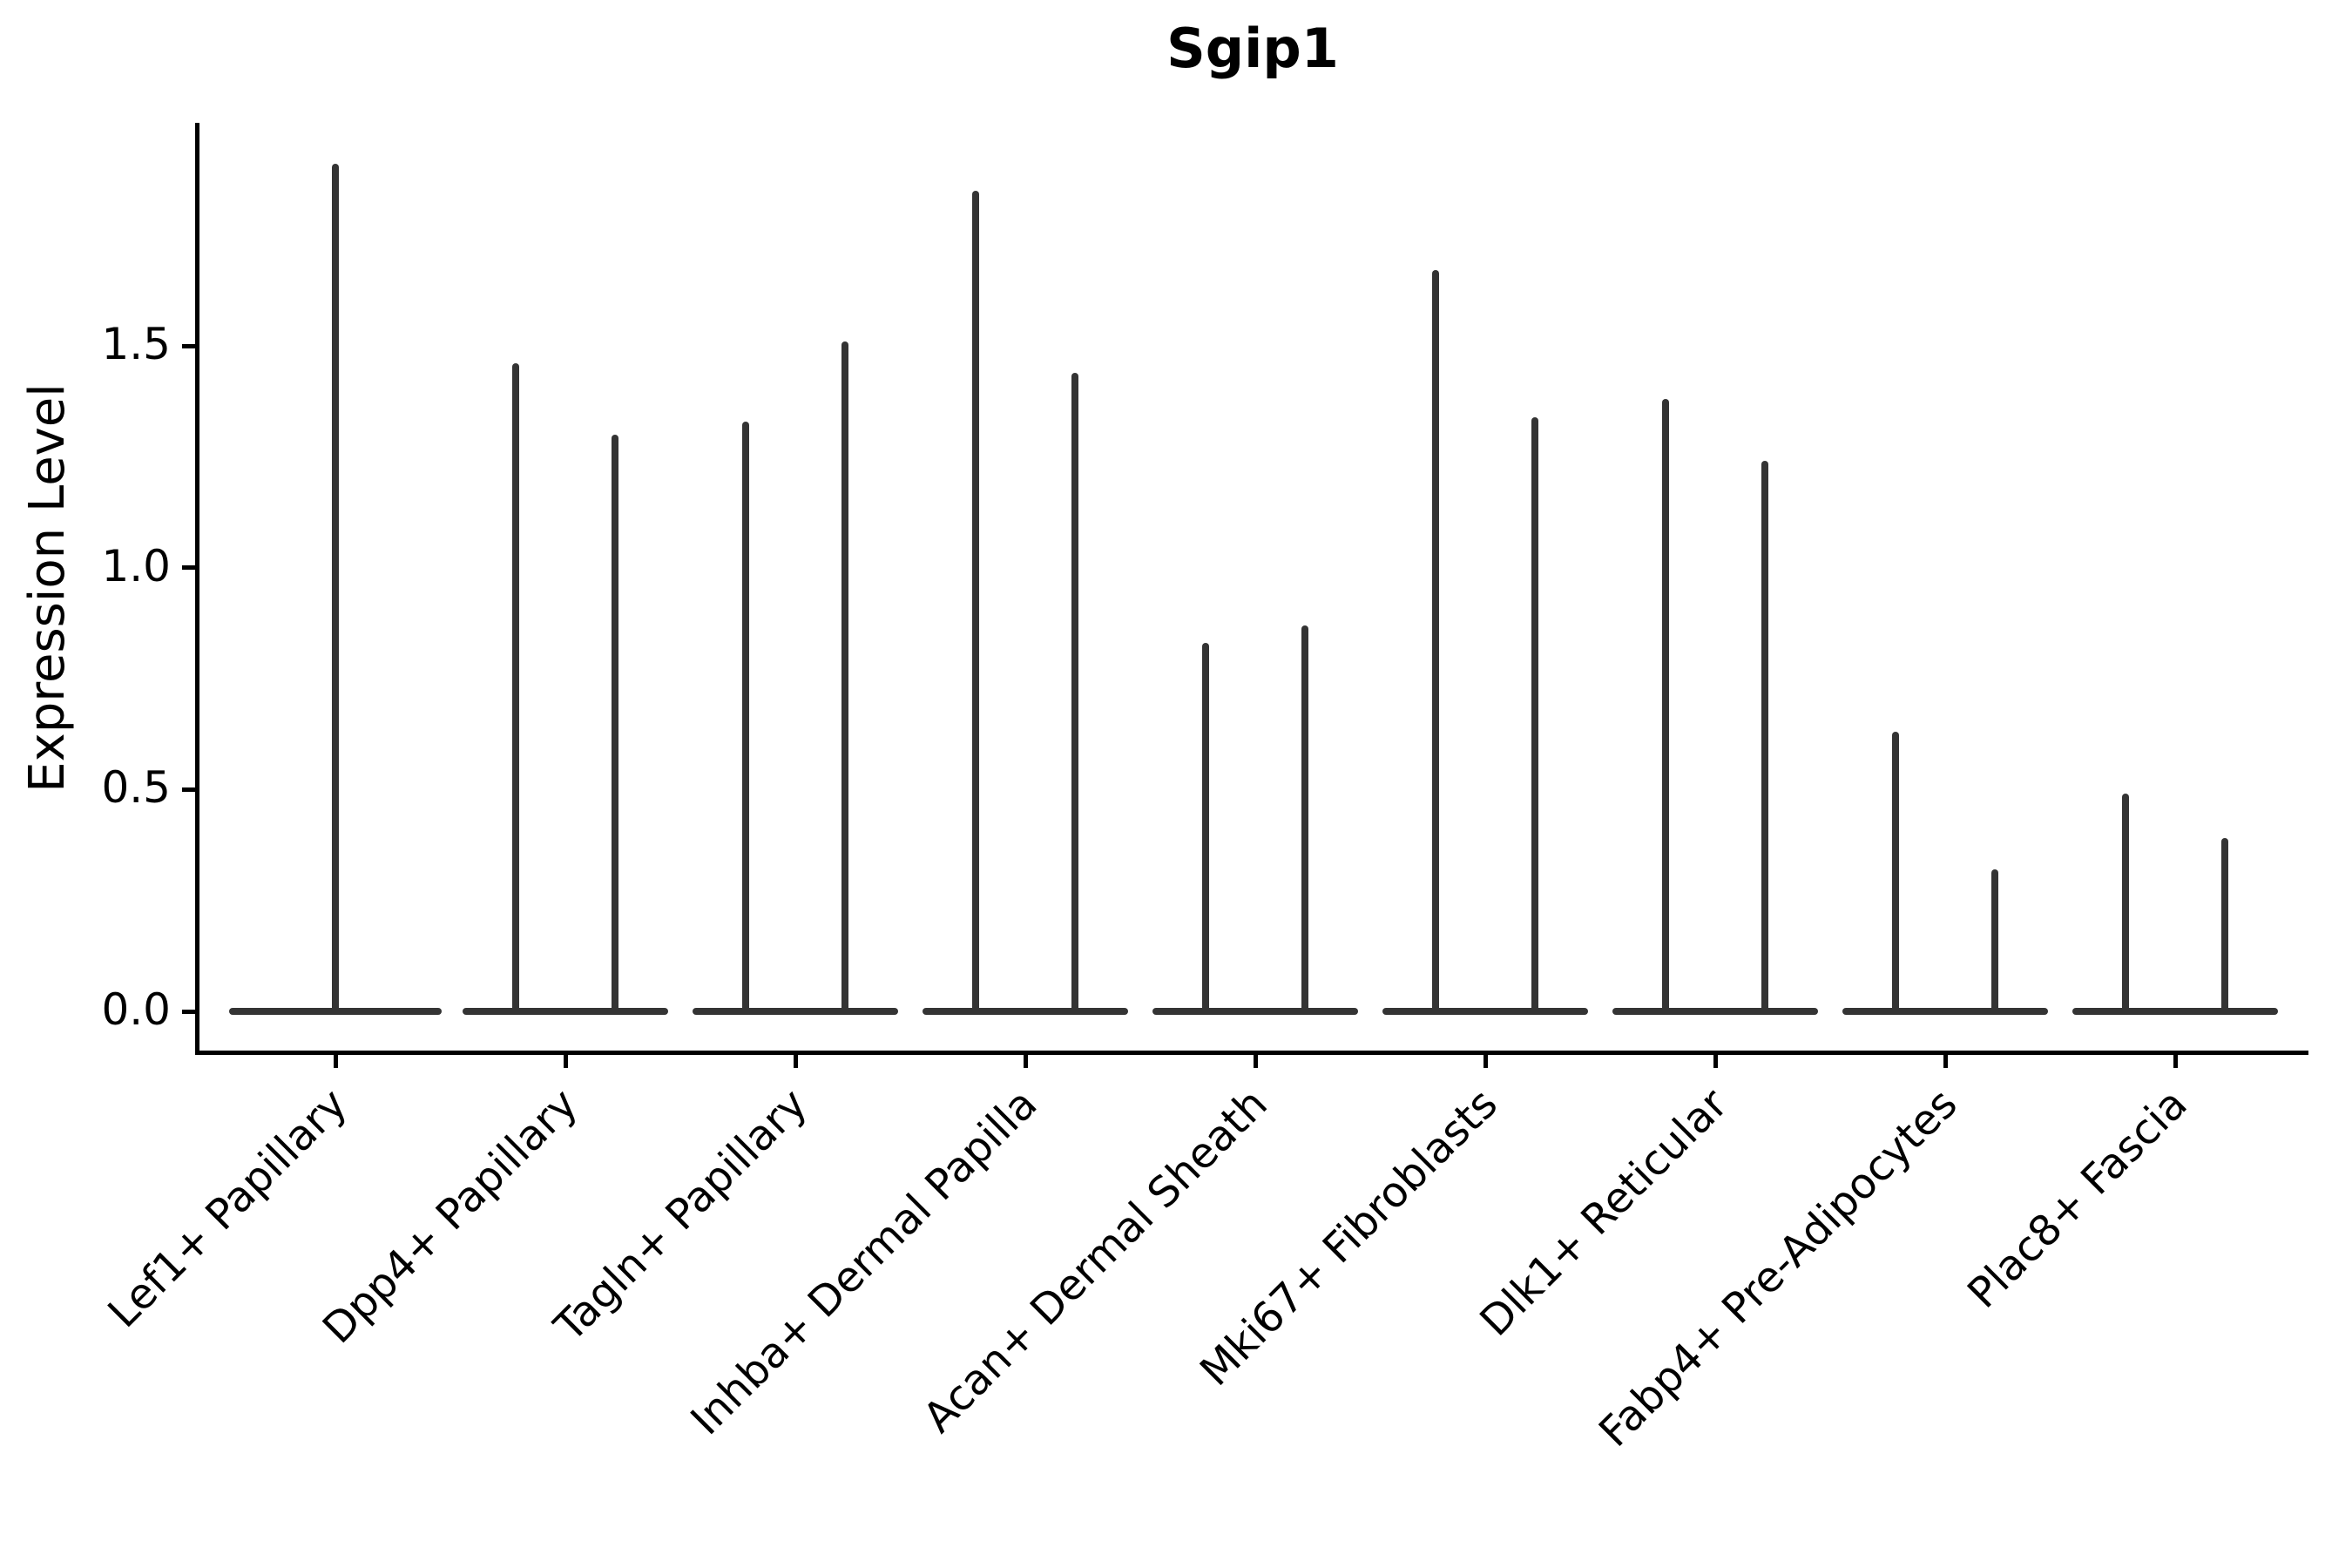 The width and height of the screenshot is (2352, 1568). What do you see at coordinates (2077, 1198) in the screenshot?
I see `x-tick-label: Plac8+ Fascia` at bounding box center [2077, 1198].